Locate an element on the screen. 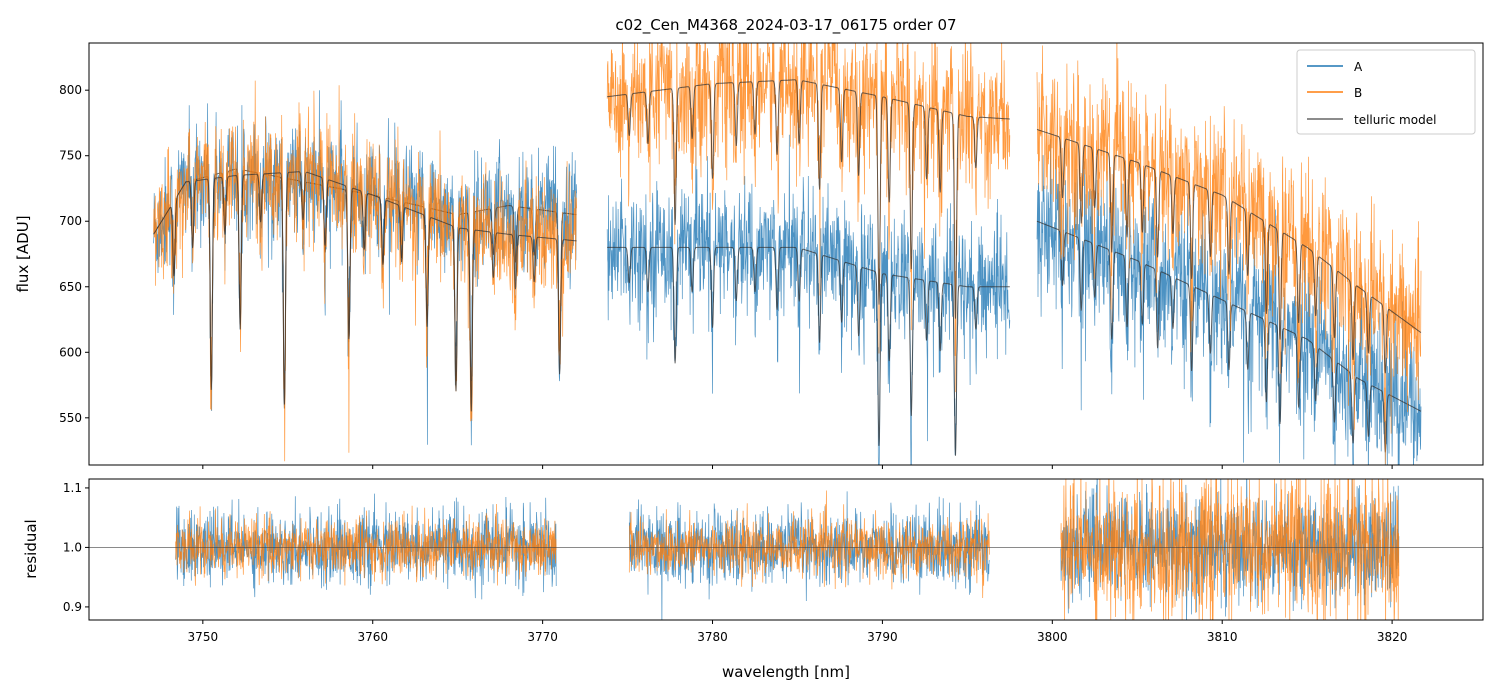 Image resolution: width=1499 pixels, height=696 pixels. x-axis-label: wavelength [nm] is located at coordinates (786, 672).